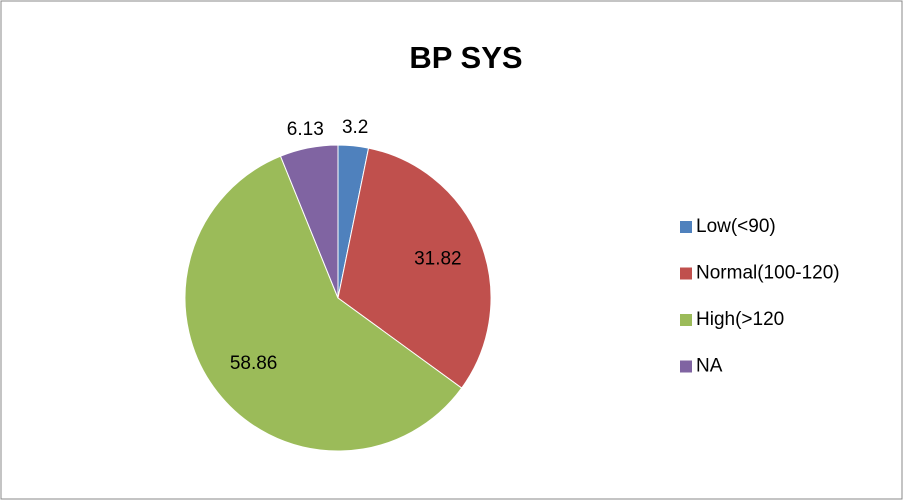 Image resolution: width=904 pixels, height=501 pixels. Describe the element at coordinates (355, 127) in the screenshot. I see `data-label: 3.2` at that location.